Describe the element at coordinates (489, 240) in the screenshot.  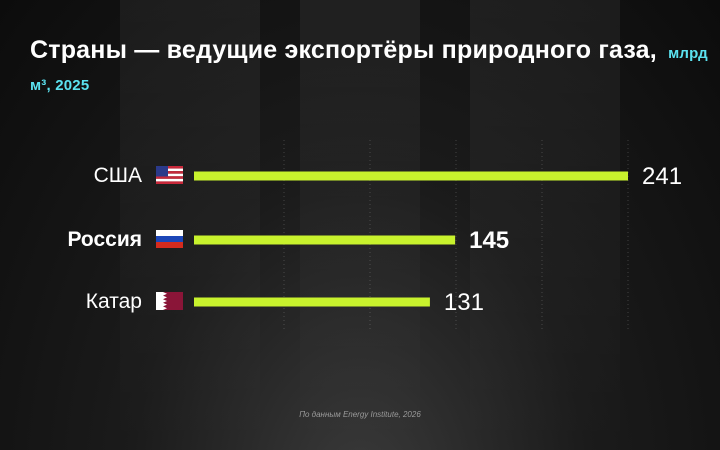
I see `value-label: 145` at that location.